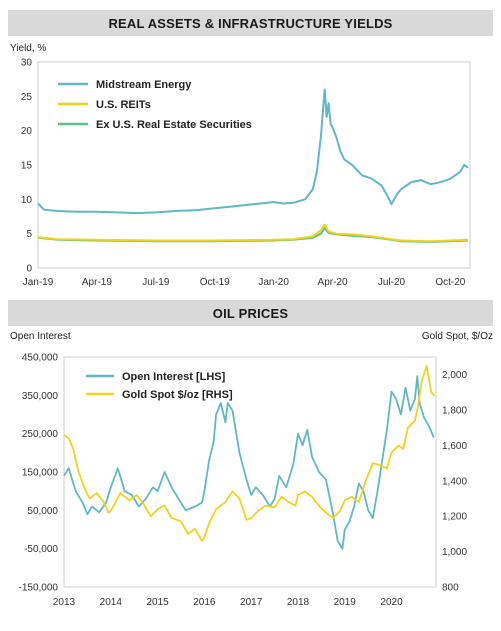  What do you see at coordinates (123, 105) in the screenshot?
I see `yields-legend-label: U.S. REITs` at bounding box center [123, 105].